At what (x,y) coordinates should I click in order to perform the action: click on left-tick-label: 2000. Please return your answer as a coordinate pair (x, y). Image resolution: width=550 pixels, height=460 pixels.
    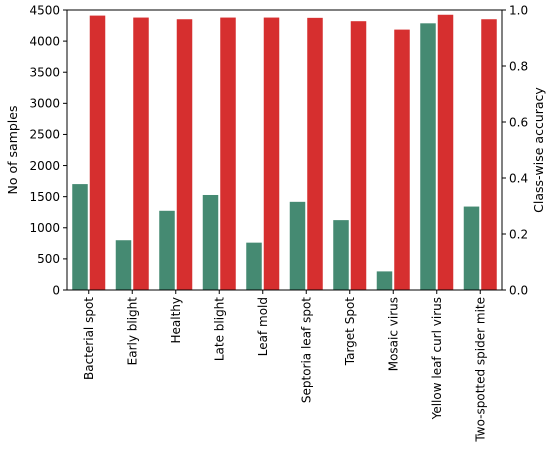
    Looking at the image, I should click on (44, 166).